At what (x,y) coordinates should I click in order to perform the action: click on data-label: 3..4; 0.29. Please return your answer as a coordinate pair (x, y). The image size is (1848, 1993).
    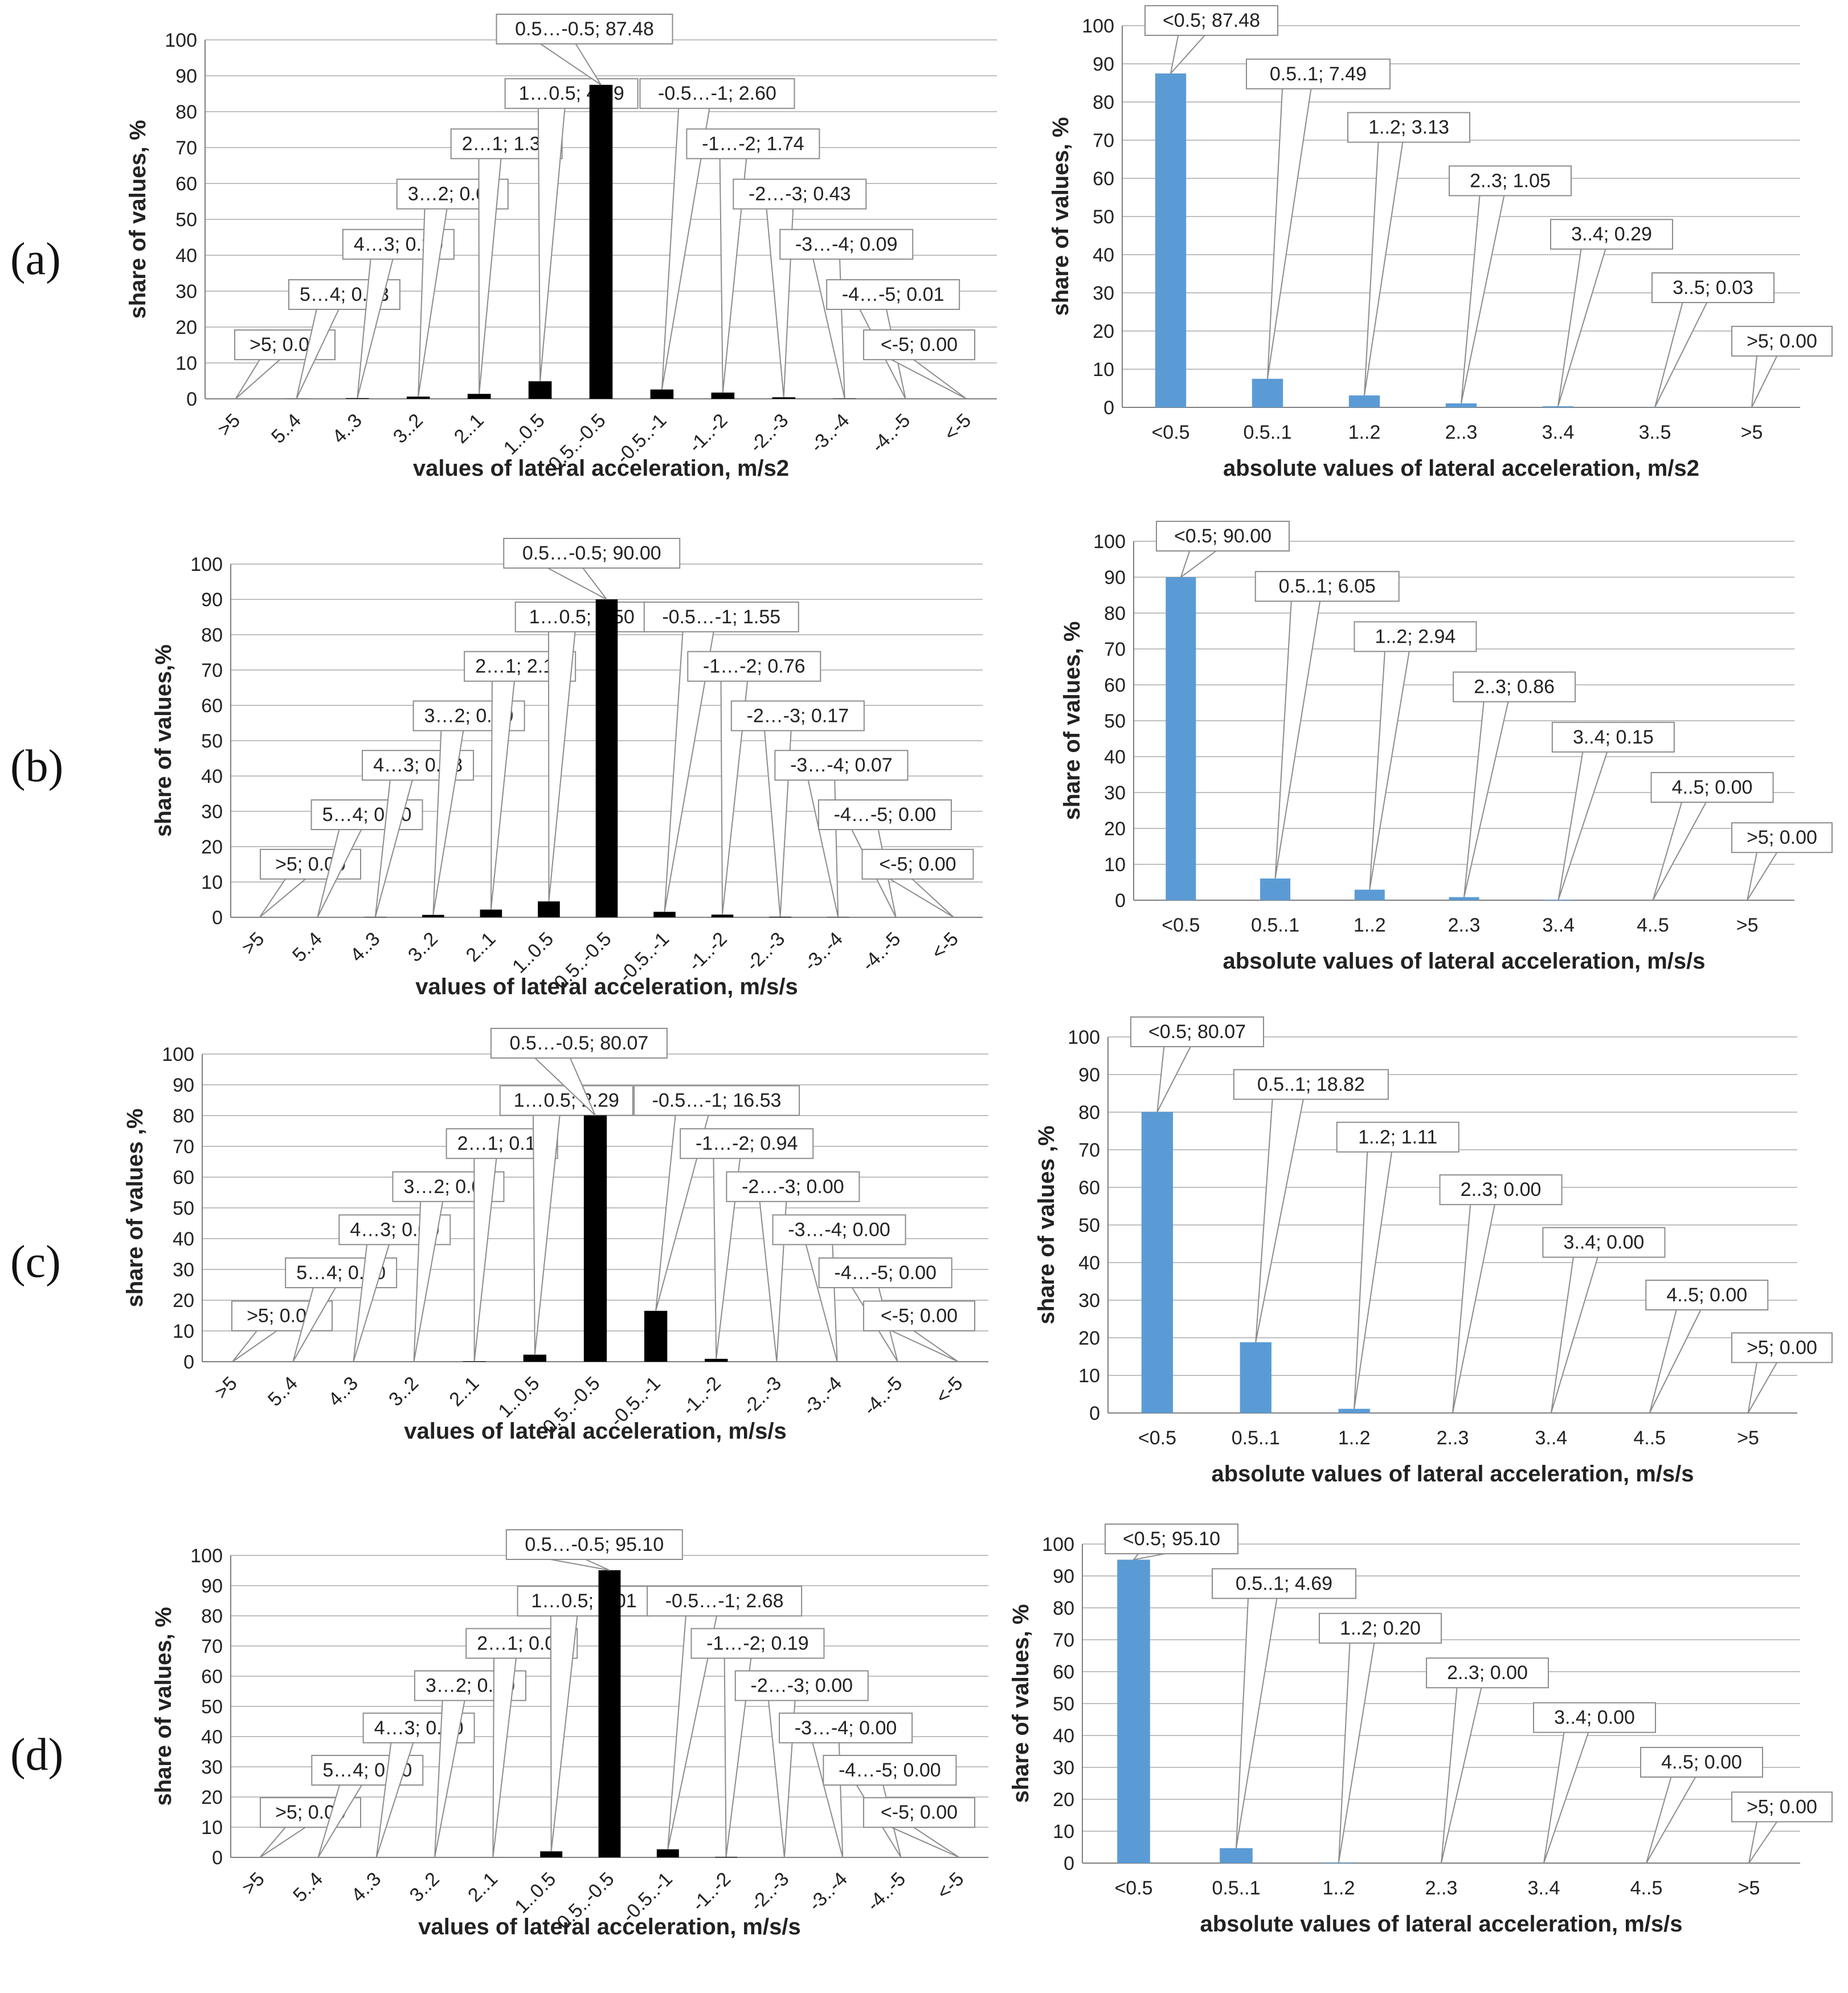
    Looking at the image, I should click on (1611, 234).